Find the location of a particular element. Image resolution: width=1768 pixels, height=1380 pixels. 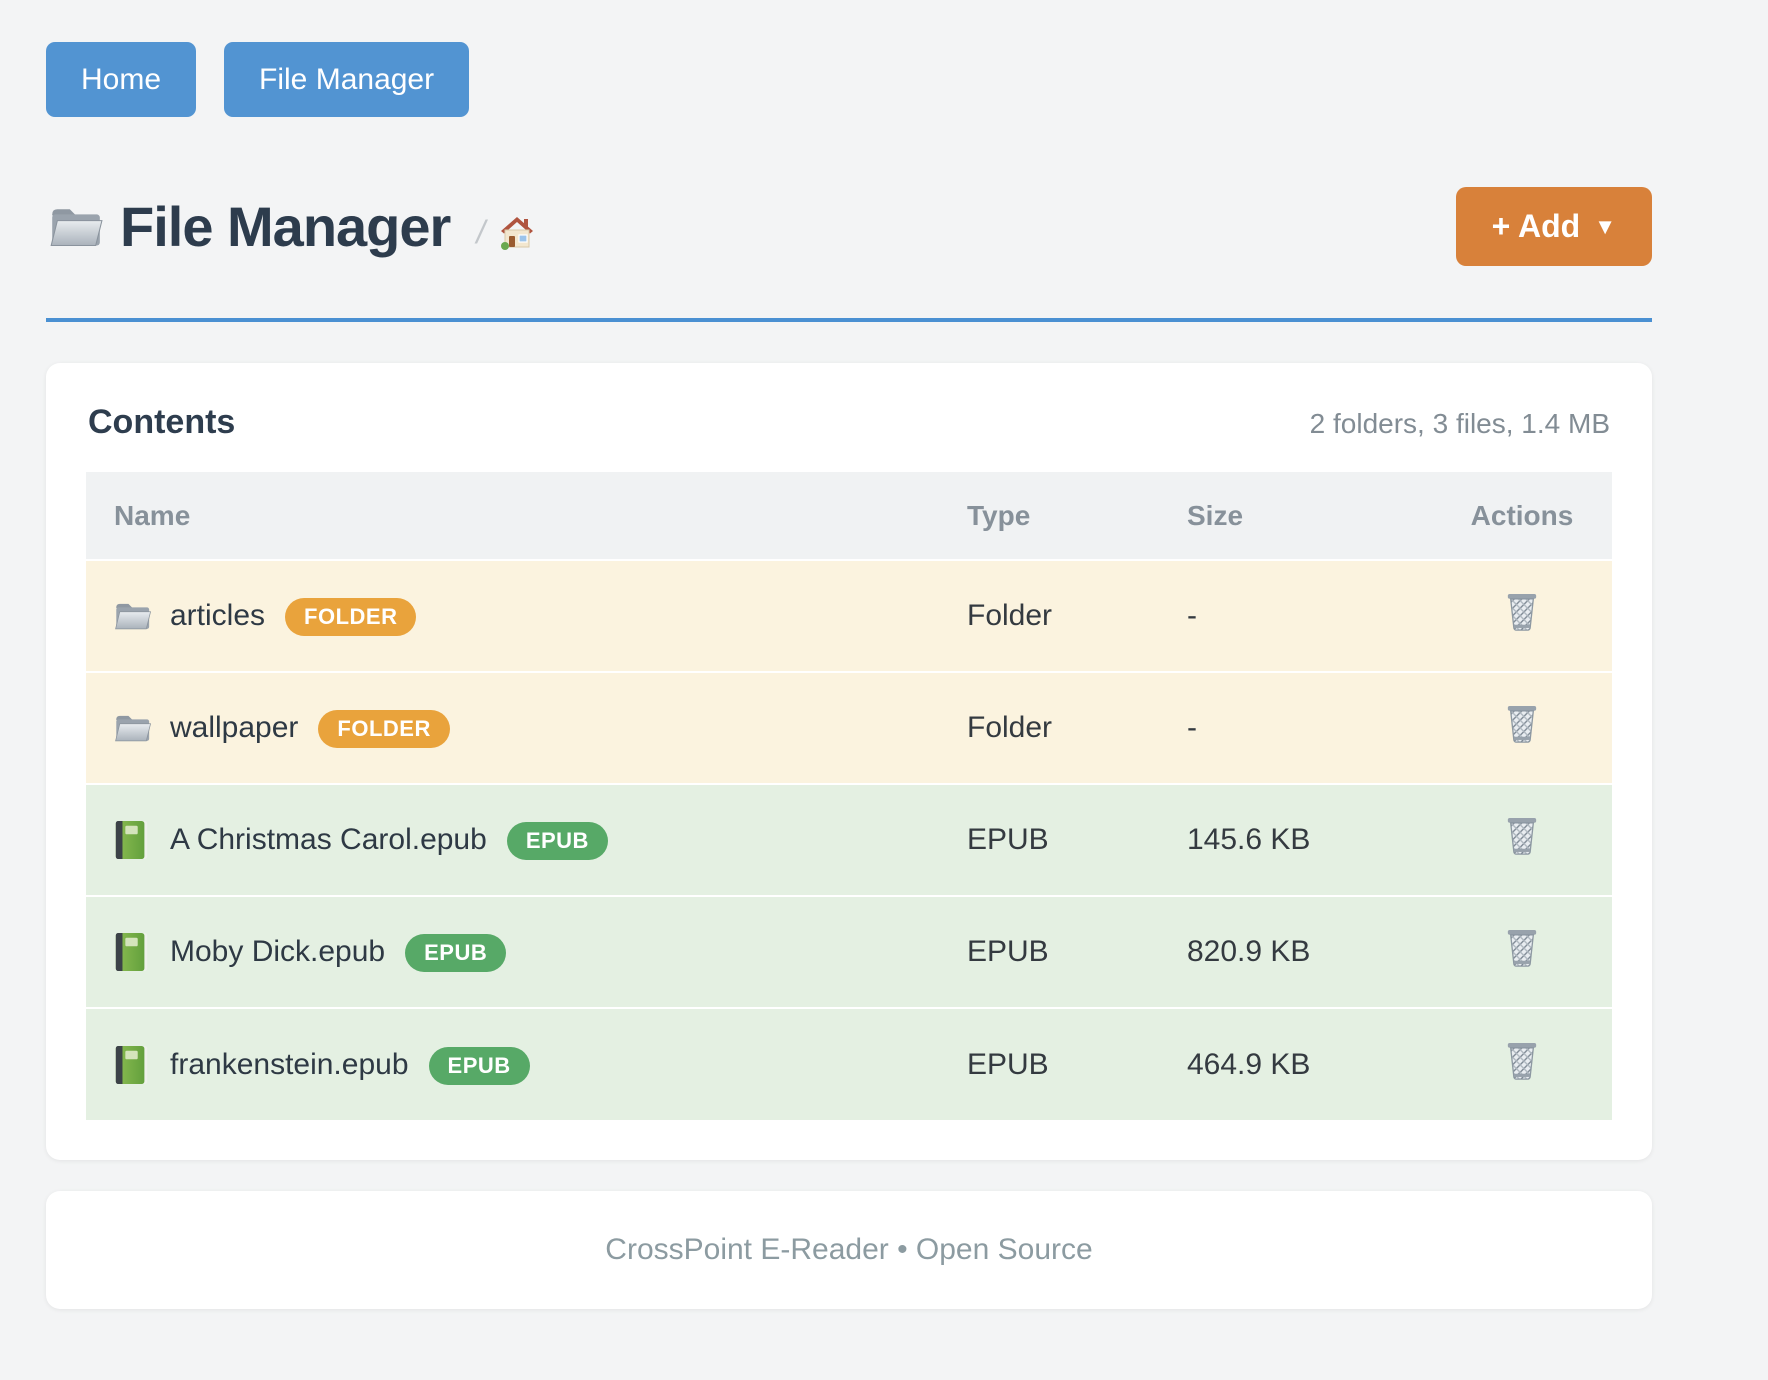

add-button: + Add ▼ is located at coordinates (1553, 226).